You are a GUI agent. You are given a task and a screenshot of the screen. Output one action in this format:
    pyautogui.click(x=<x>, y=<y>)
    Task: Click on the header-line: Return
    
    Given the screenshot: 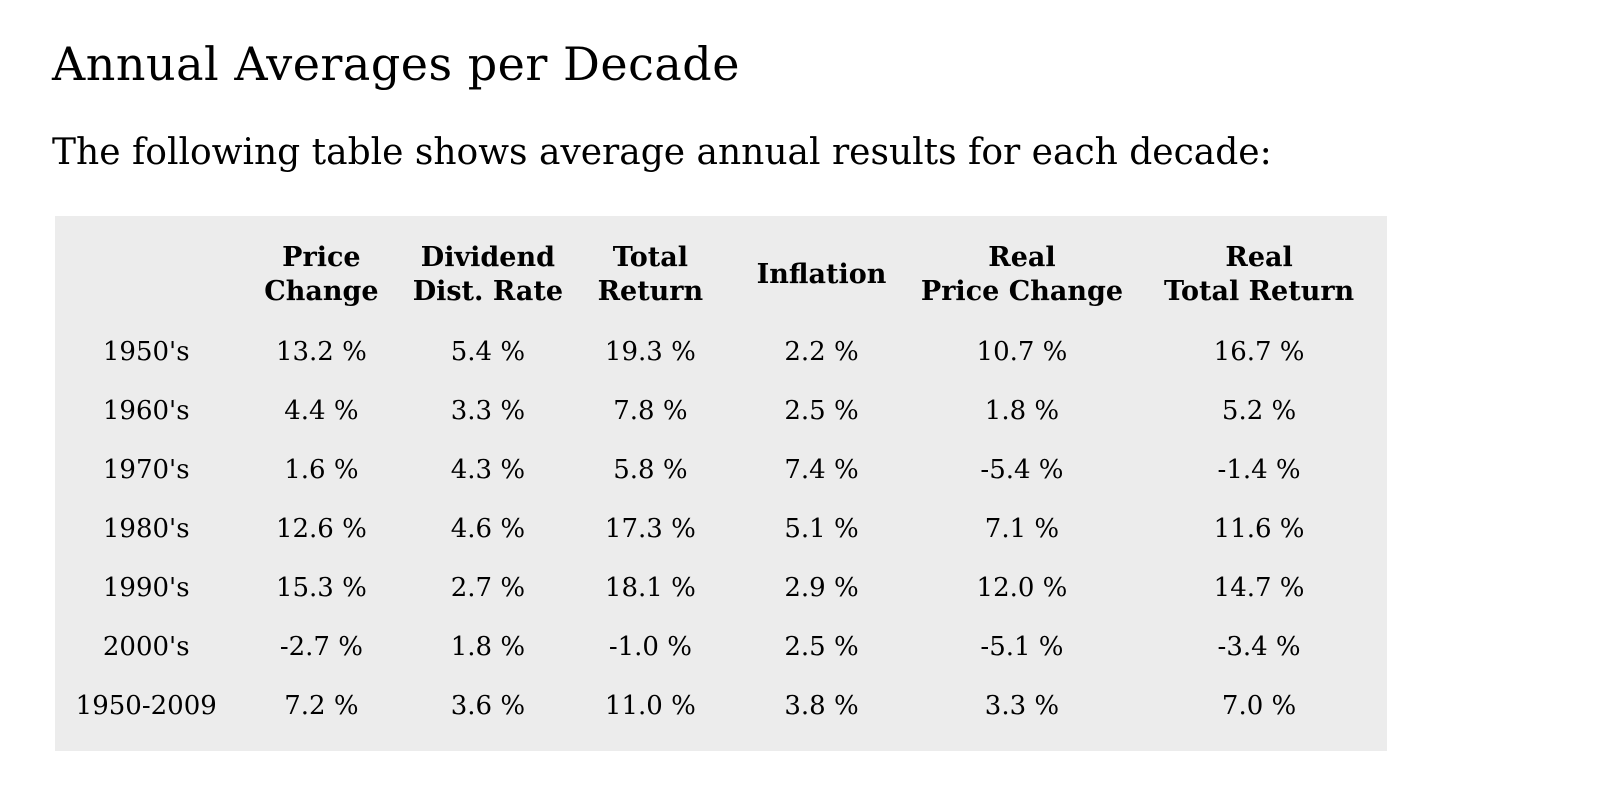 What is the action you would take?
    pyautogui.click(x=650, y=292)
    